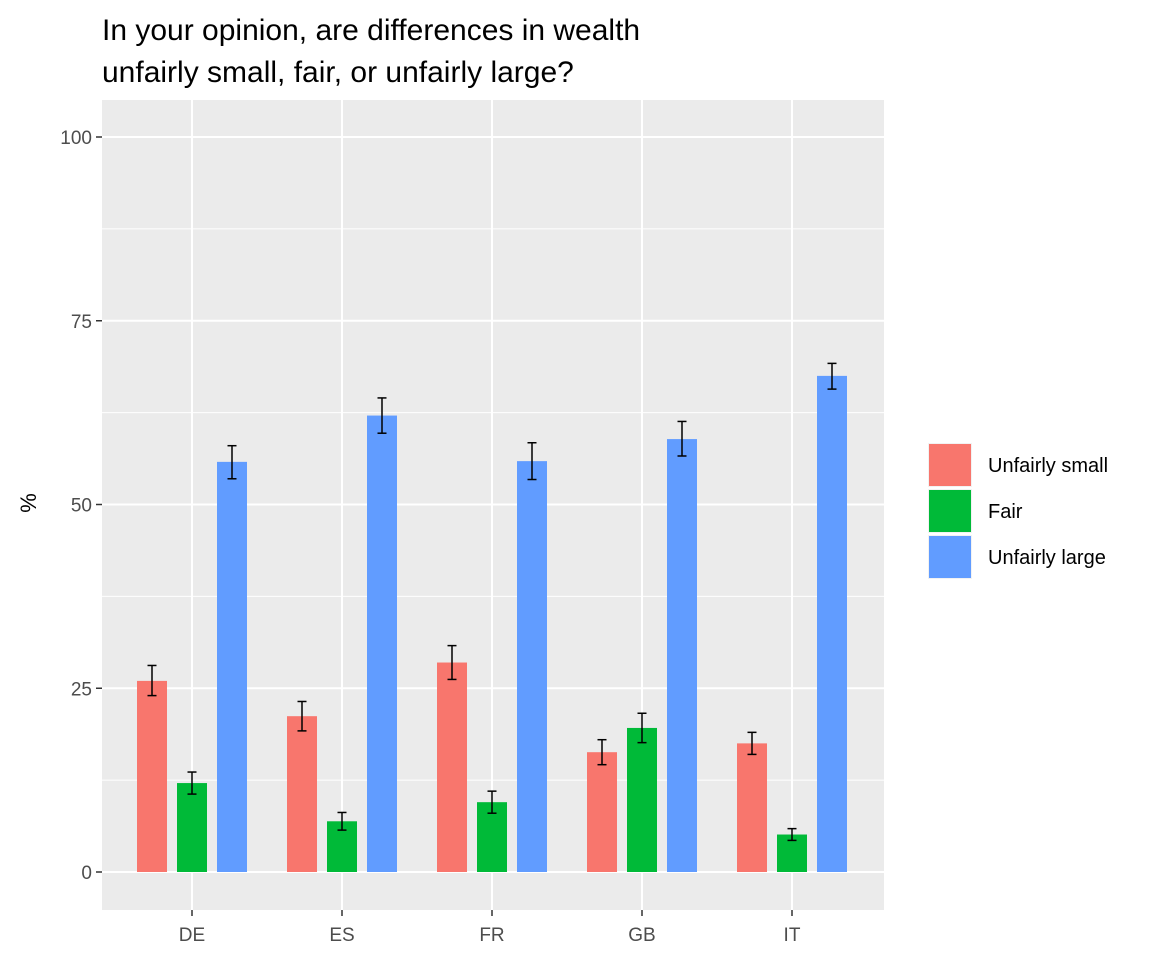  Describe the element at coordinates (491, 935) in the screenshot. I see `x-tick-label: FR` at that location.